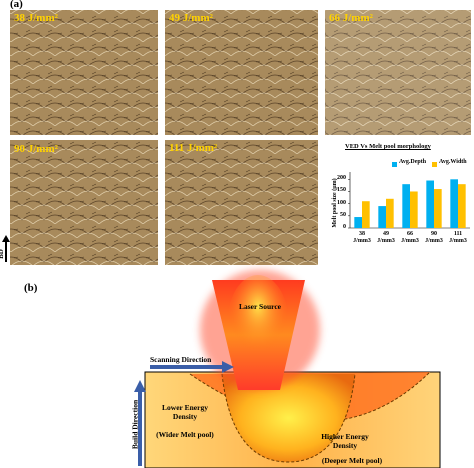 This screenshot has width=474, height=468. What do you see at coordinates (259, 306) in the screenshot?
I see `laser-label: Laser Source` at bounding box center [259, 306].